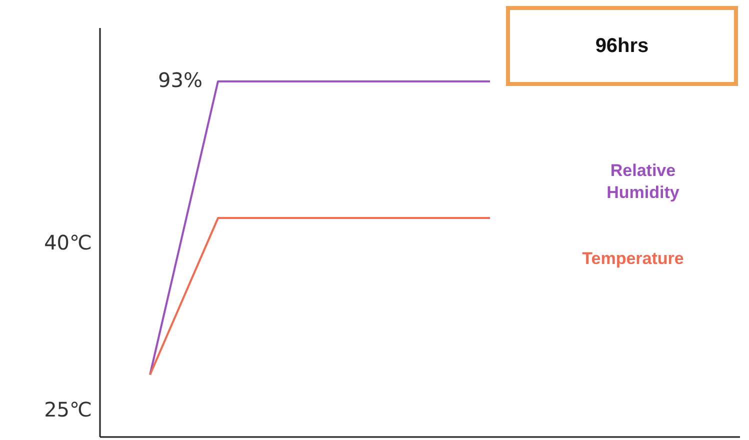 This screenshot has width=749, height=440. Describe the element at coordinates (622, 46) in the screenshot. I see `text: 96hrs` at that location.